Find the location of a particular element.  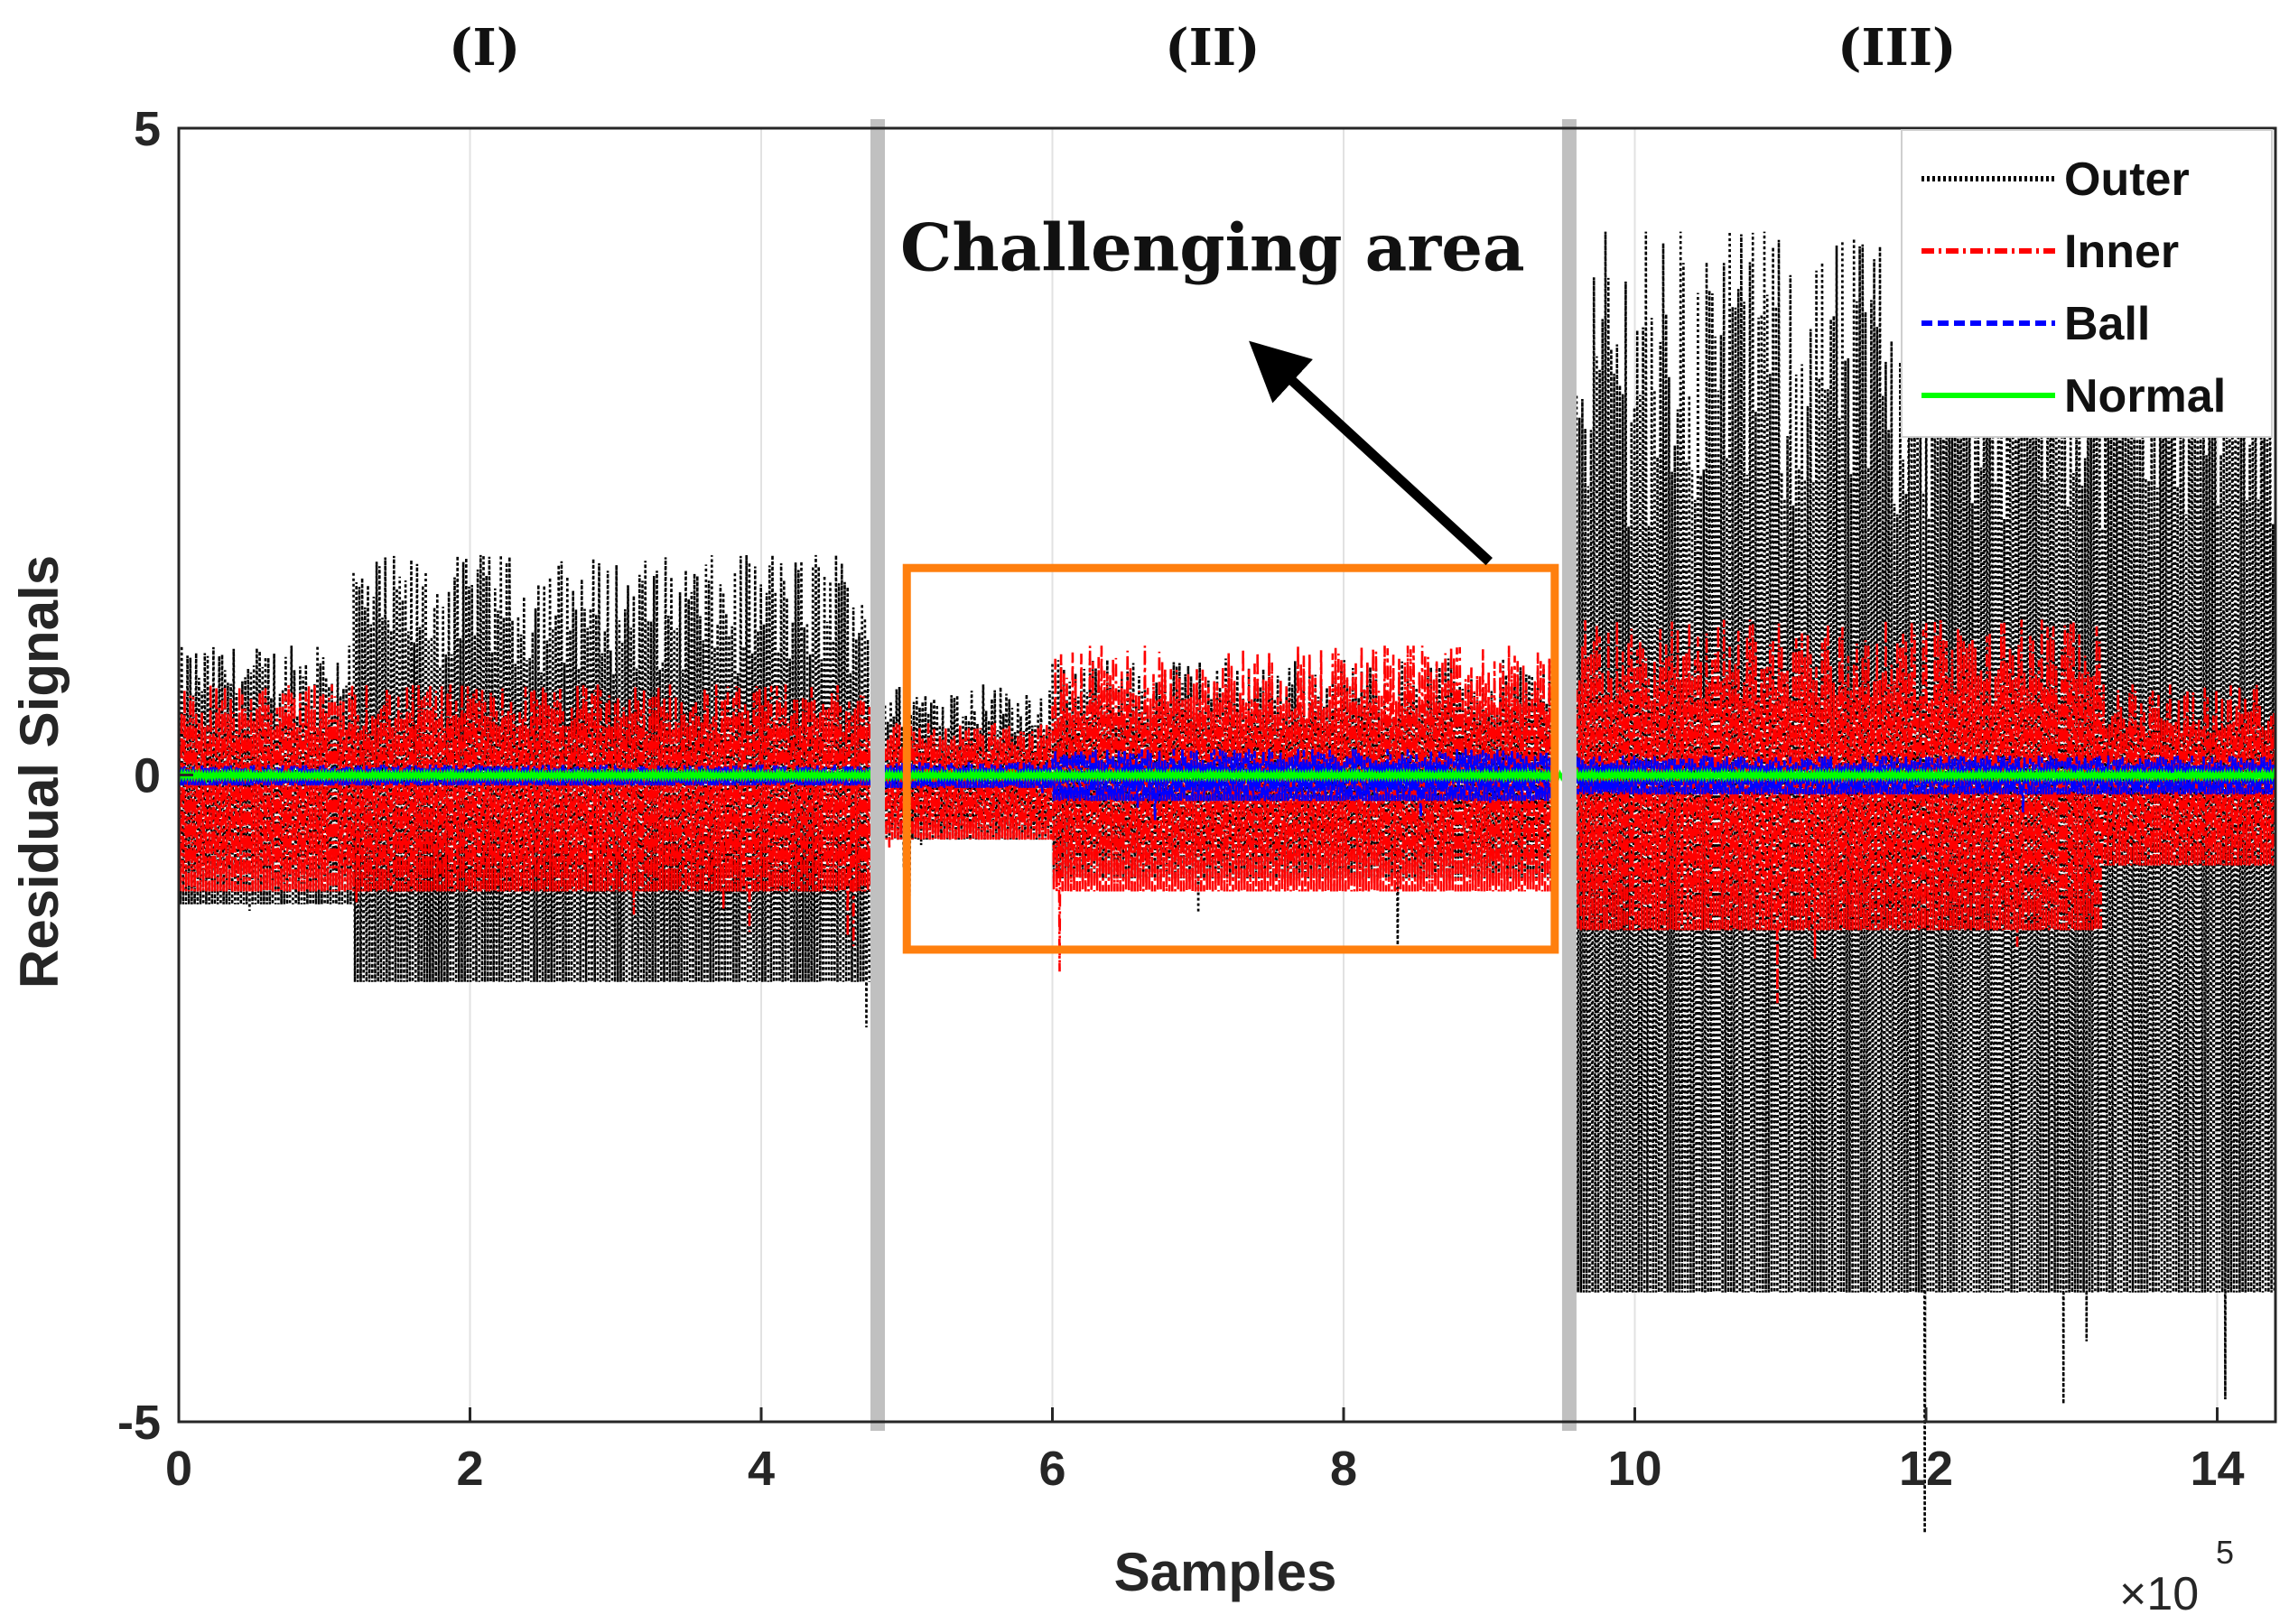

legend-box is located at coordinates (2087, 283).